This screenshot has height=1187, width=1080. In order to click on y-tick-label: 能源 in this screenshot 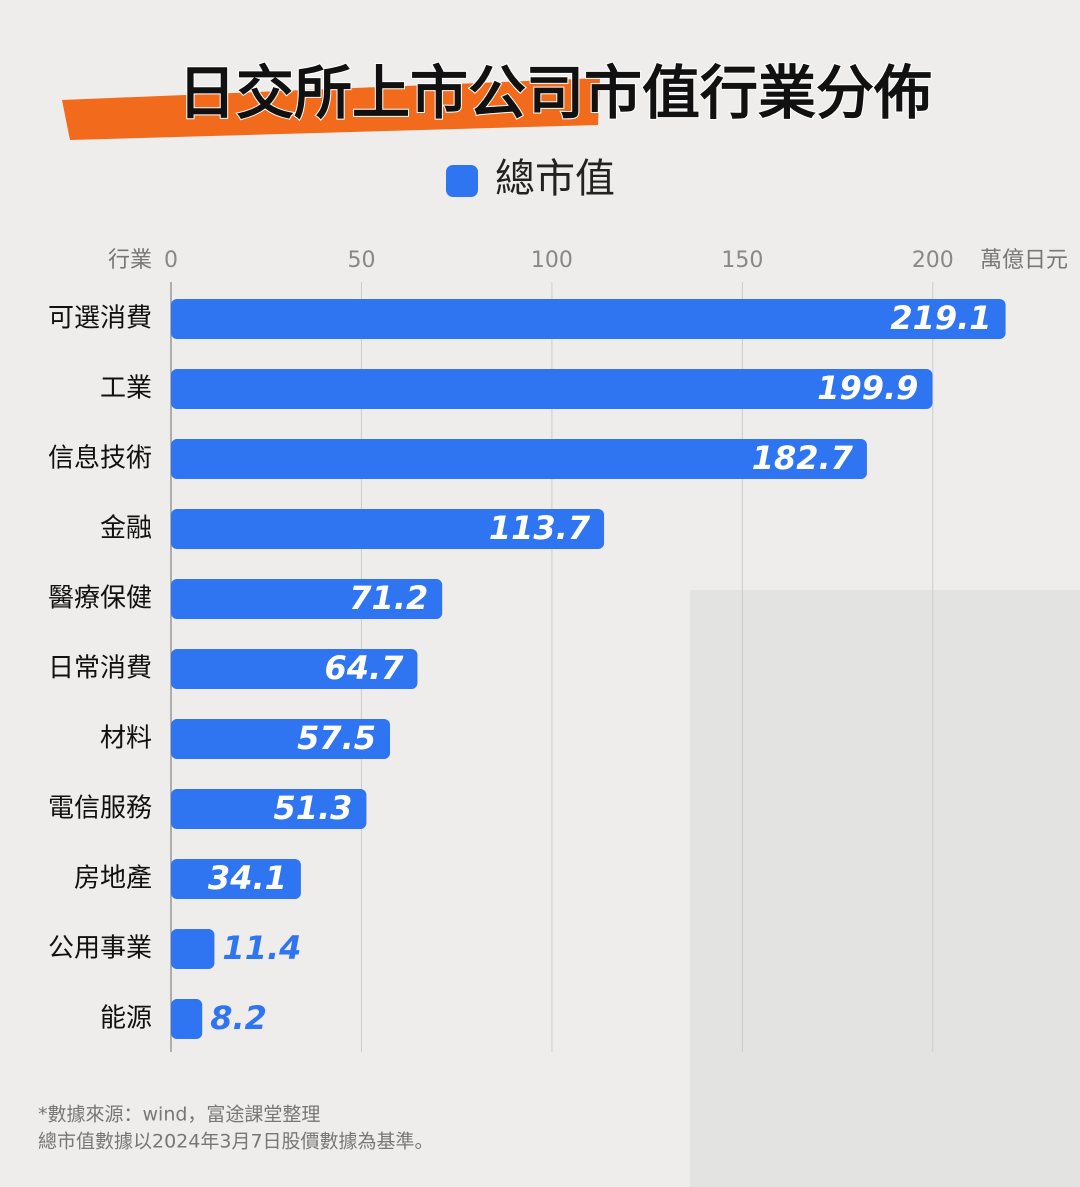, I will do `click(126, 1019)`.